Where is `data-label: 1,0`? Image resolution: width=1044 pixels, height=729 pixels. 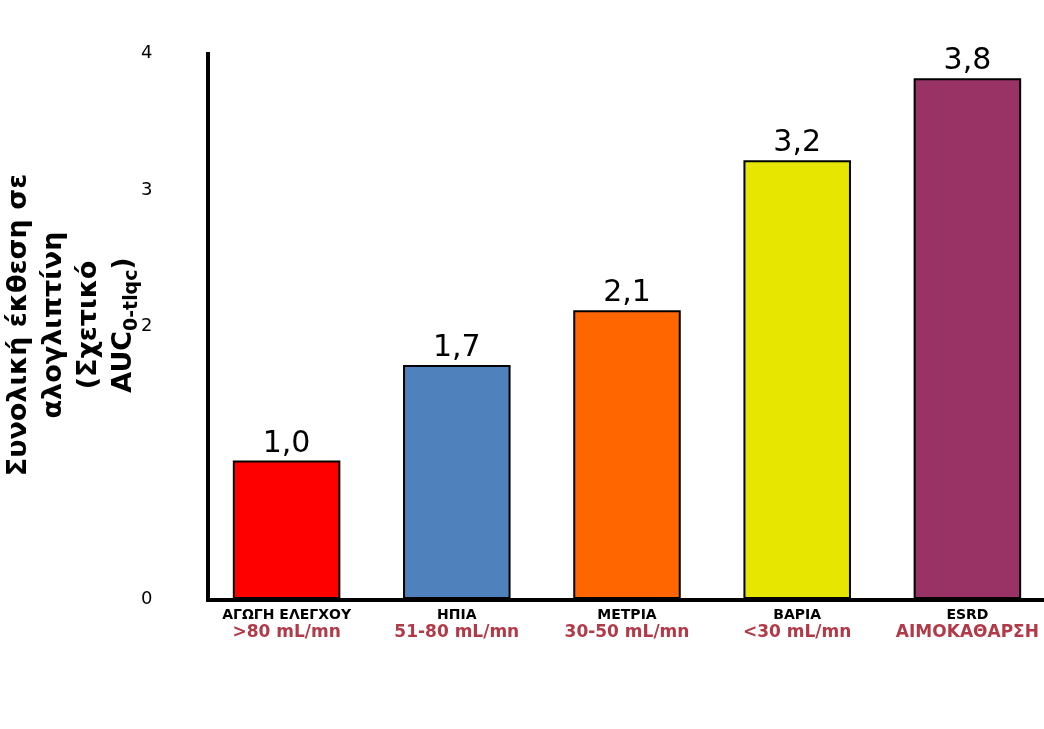 data-label: 1,0 is located at coordinates (286, 441).